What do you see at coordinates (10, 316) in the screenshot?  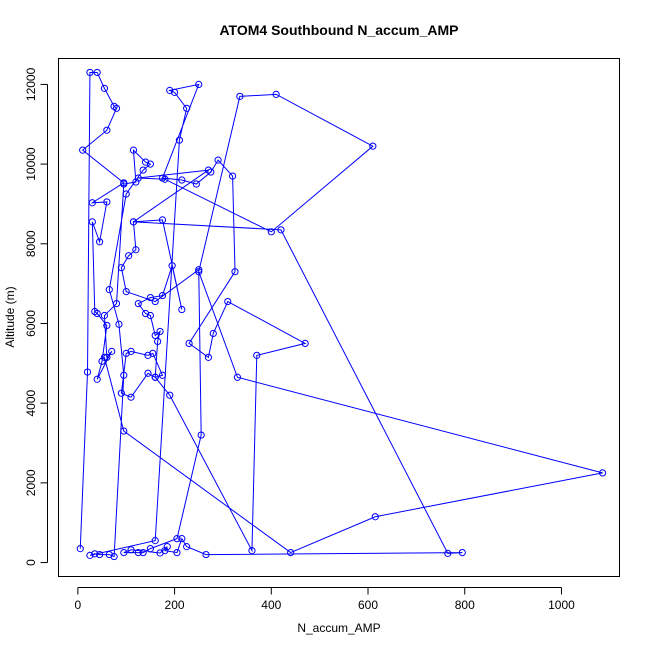 I see `y-axis-label: Altitude (m)` at bounding box center [10, 316].